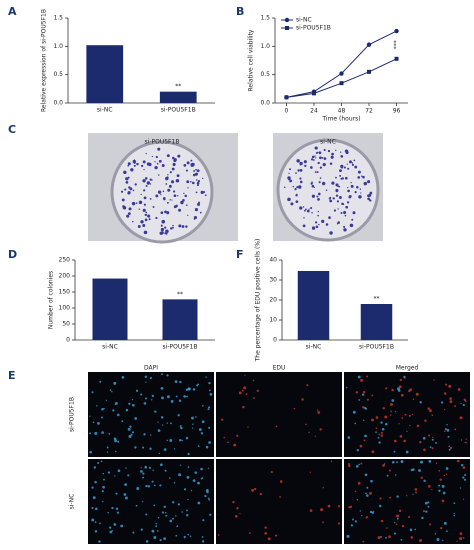 Image resolution: width=474 pixels, height=550 pixels. Describe the element at coordinates (178, 86) in the screenshot. I see `significance: **` at that location.